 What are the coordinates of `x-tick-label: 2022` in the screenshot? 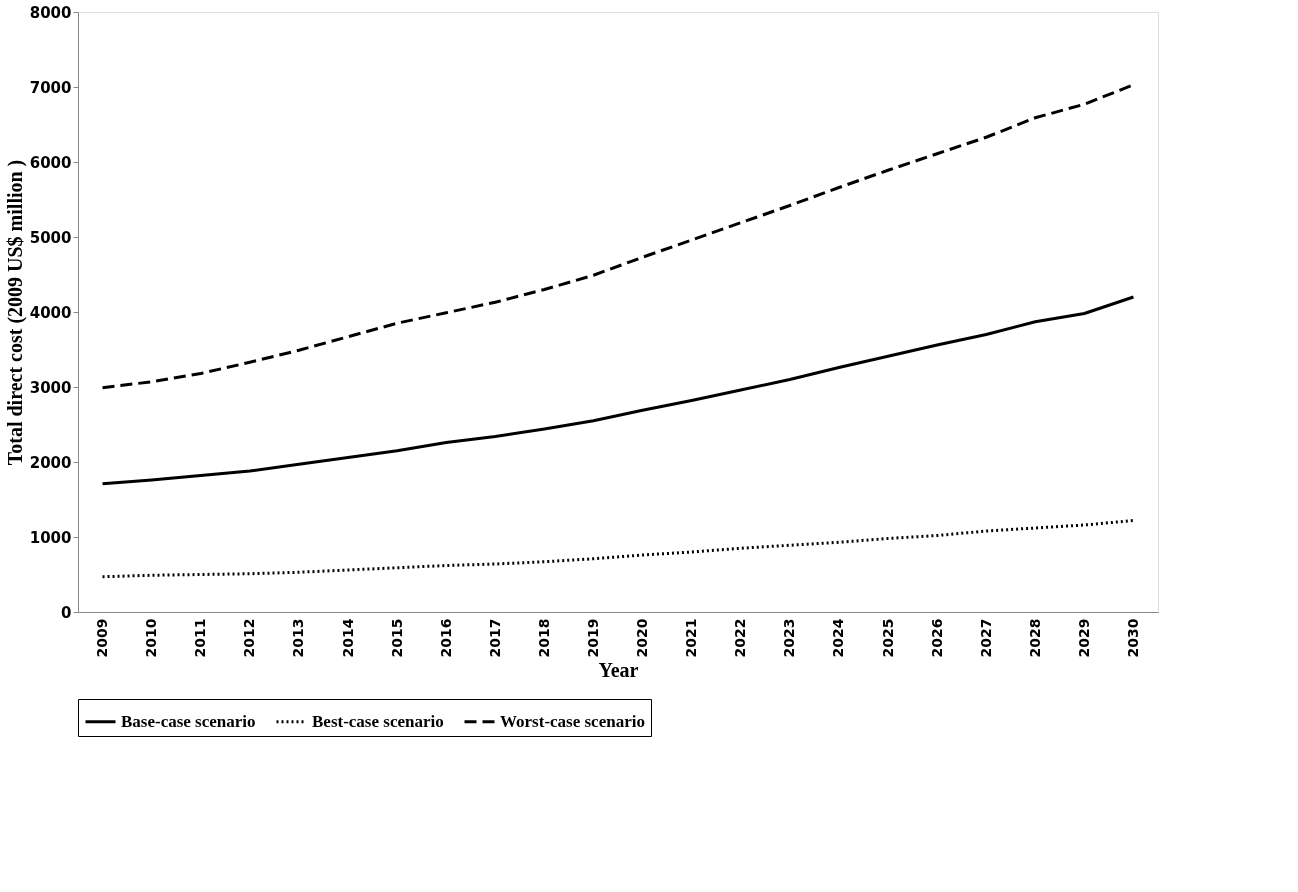 It's located at (740, 638).